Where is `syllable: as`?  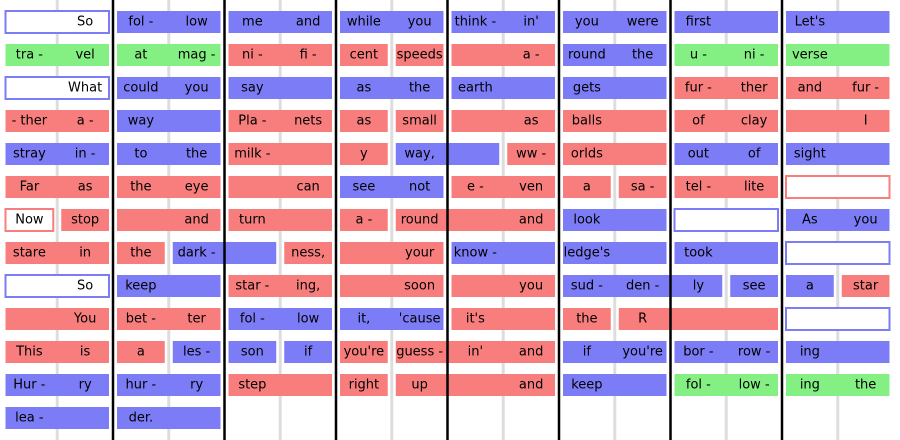
syllable: as is located at coordinates (364, 88).